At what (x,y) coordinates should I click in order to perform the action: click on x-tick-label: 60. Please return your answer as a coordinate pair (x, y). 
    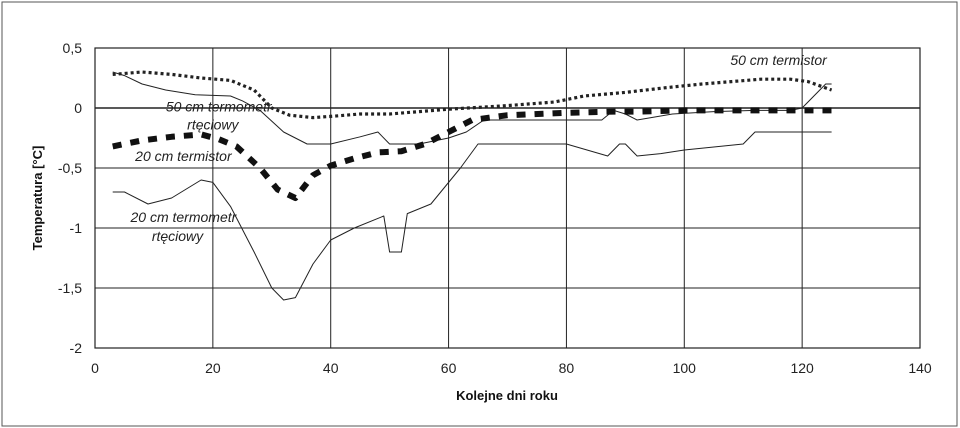
    Looking at the image, I should click on (449, 368).